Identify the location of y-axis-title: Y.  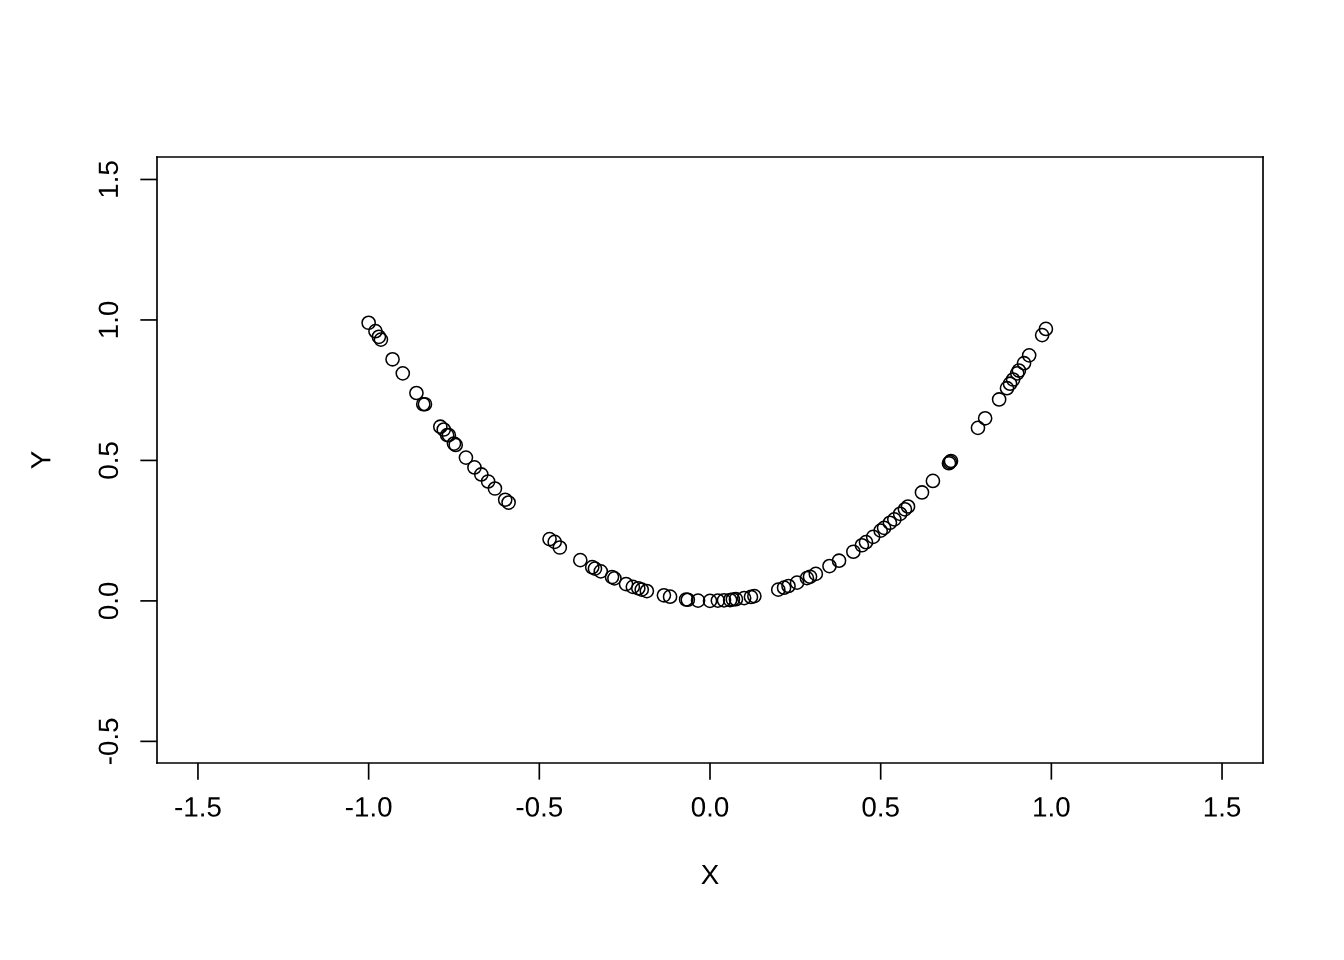
(41, 460).